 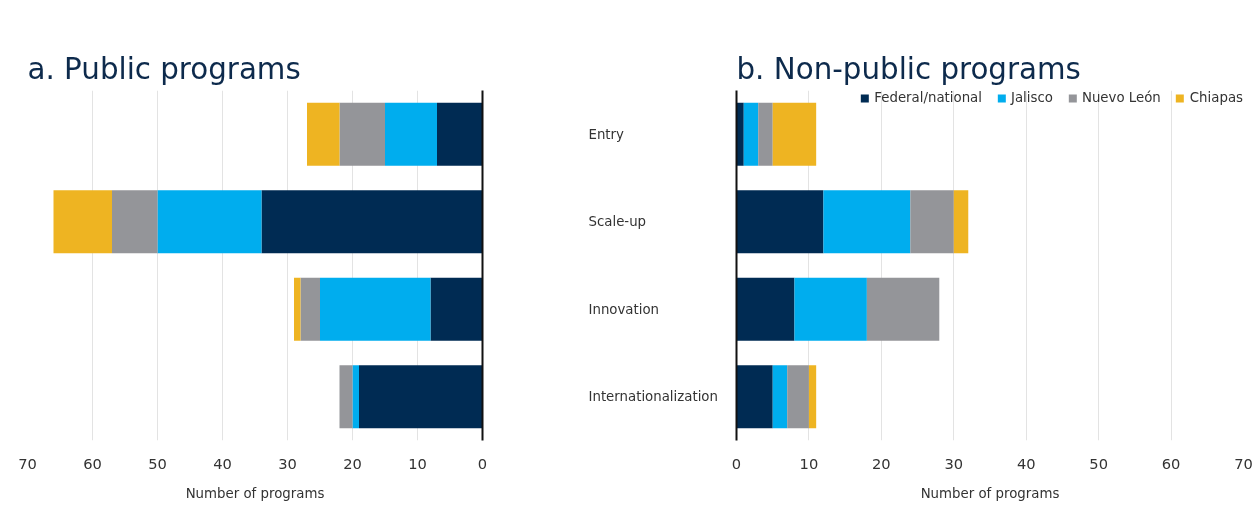 What do you see at coordinates (164, 68) in the screenshot?
I see `chart-title: a. Public programs` at bounding box center [164, 68].